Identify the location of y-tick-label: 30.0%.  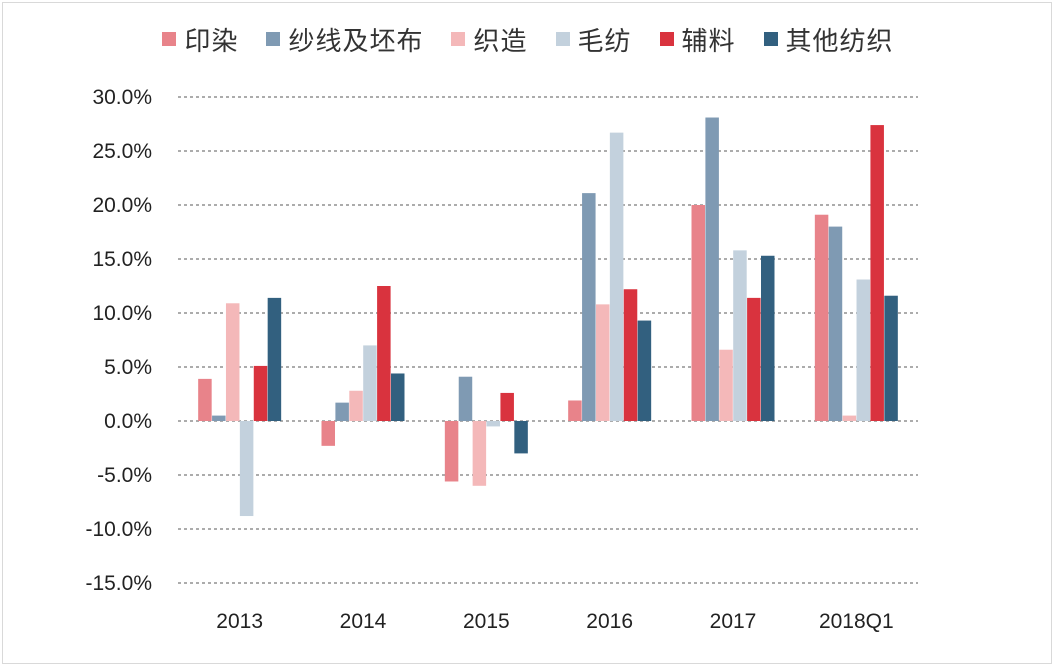
(122, 97).